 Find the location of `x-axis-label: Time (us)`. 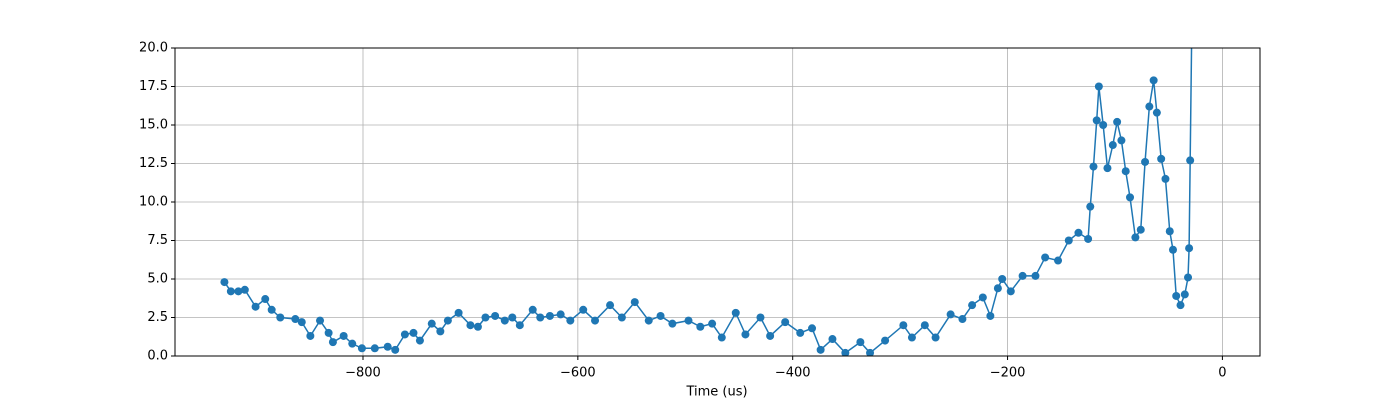

x-axis-label: Time (us) is located at coordinates (716, 392).